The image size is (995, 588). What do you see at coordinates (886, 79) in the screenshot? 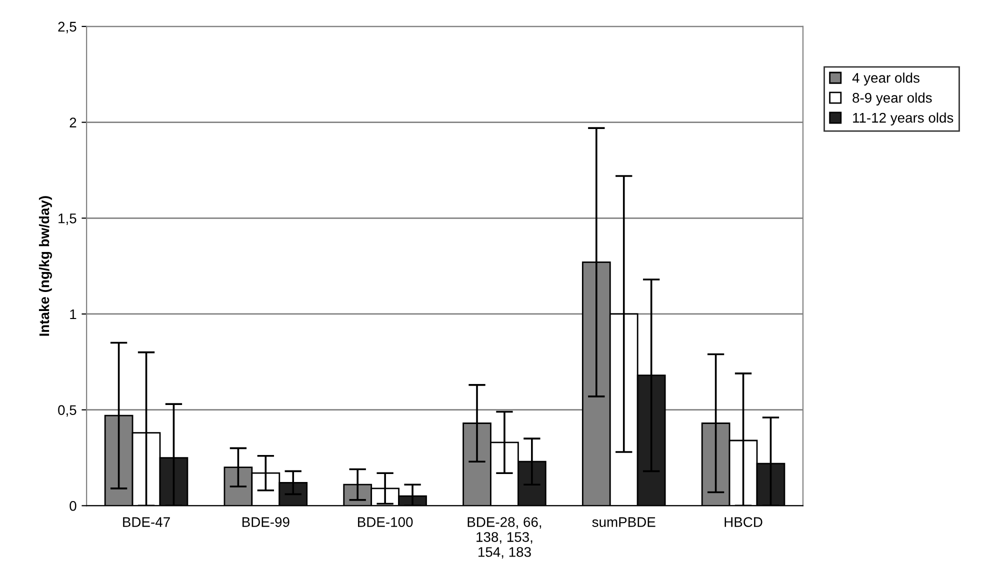
I see `legend-label: 4 year olds` at bounding box center [886, 79].